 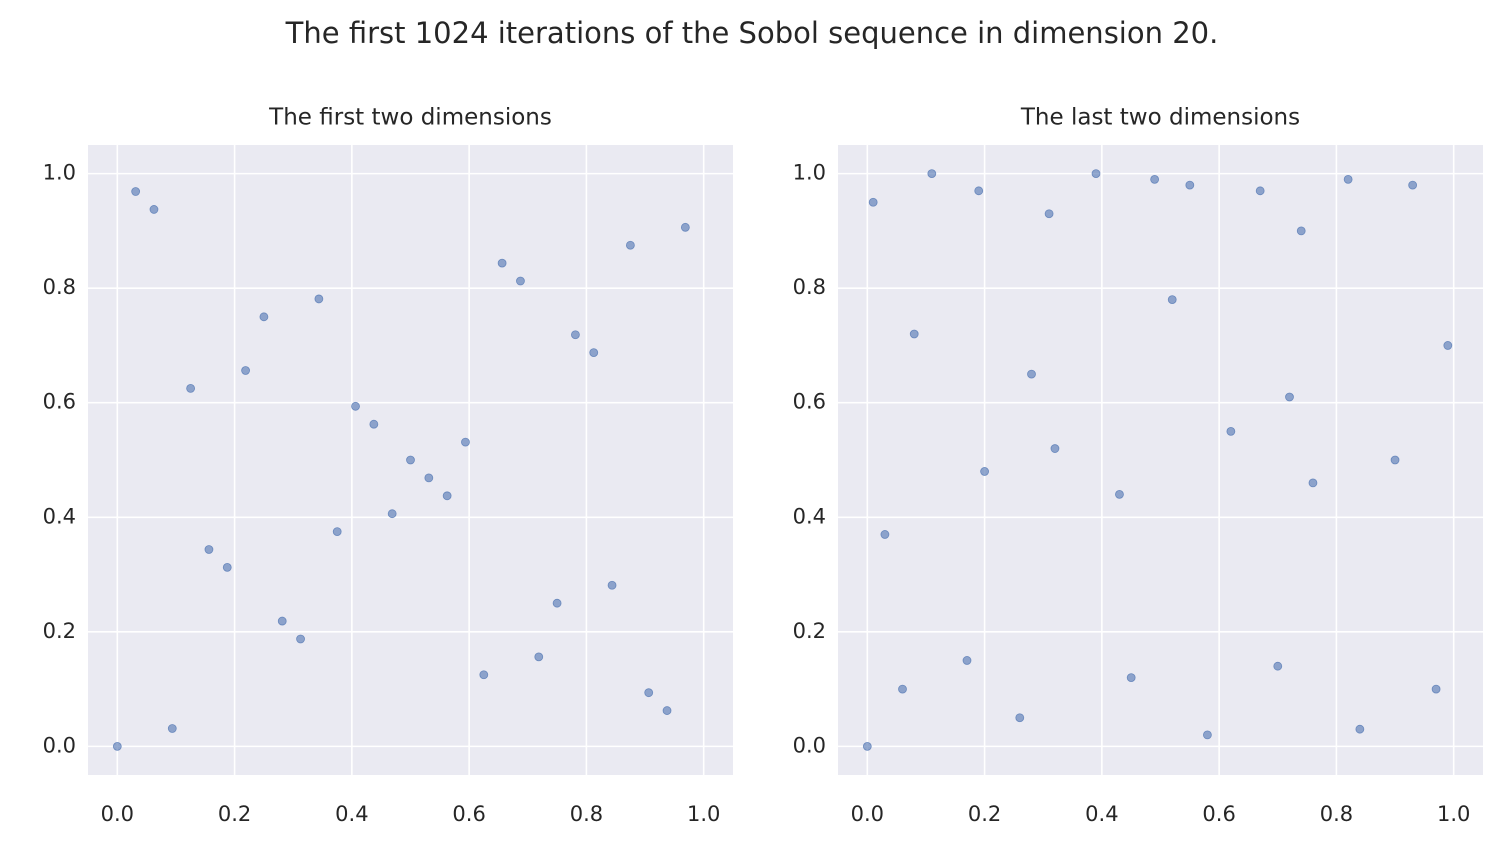 I want to click on panel-title: The last two dimensions, so click(x=1160, y=118).